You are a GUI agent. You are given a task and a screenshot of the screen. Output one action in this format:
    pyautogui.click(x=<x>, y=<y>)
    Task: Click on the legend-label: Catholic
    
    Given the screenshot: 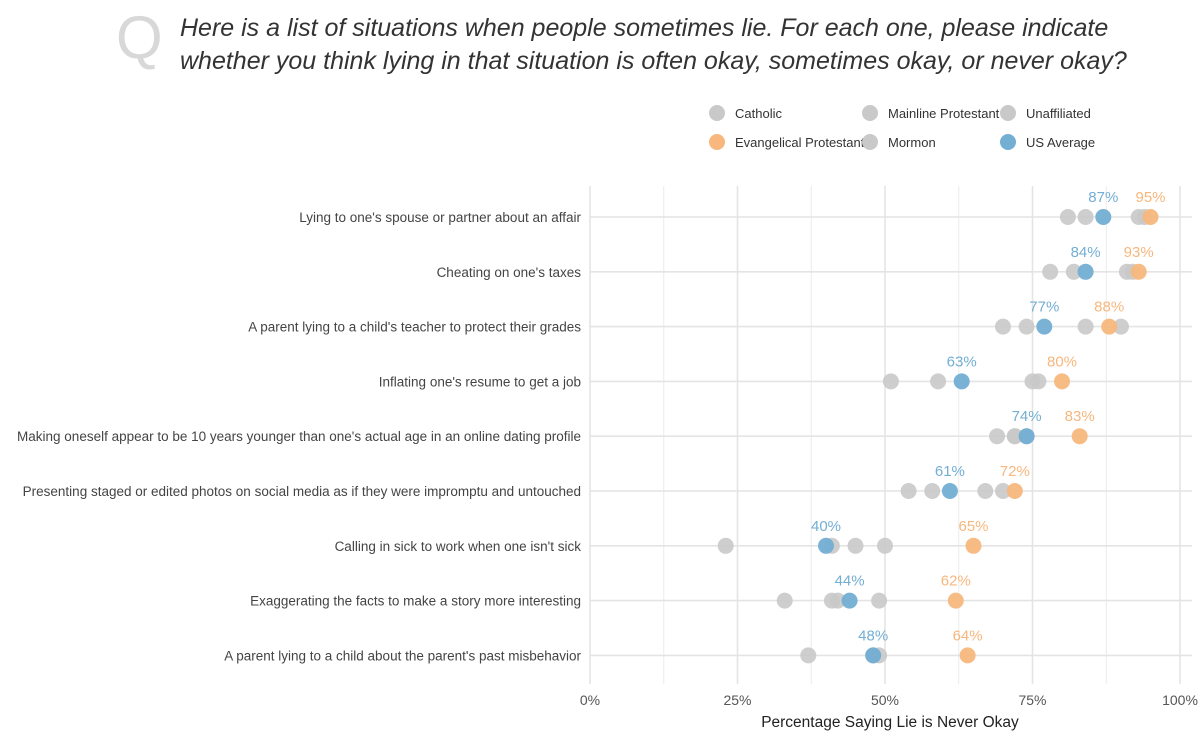 What is the action you would take?
    pyautogui.click(x=758, y=113)
    